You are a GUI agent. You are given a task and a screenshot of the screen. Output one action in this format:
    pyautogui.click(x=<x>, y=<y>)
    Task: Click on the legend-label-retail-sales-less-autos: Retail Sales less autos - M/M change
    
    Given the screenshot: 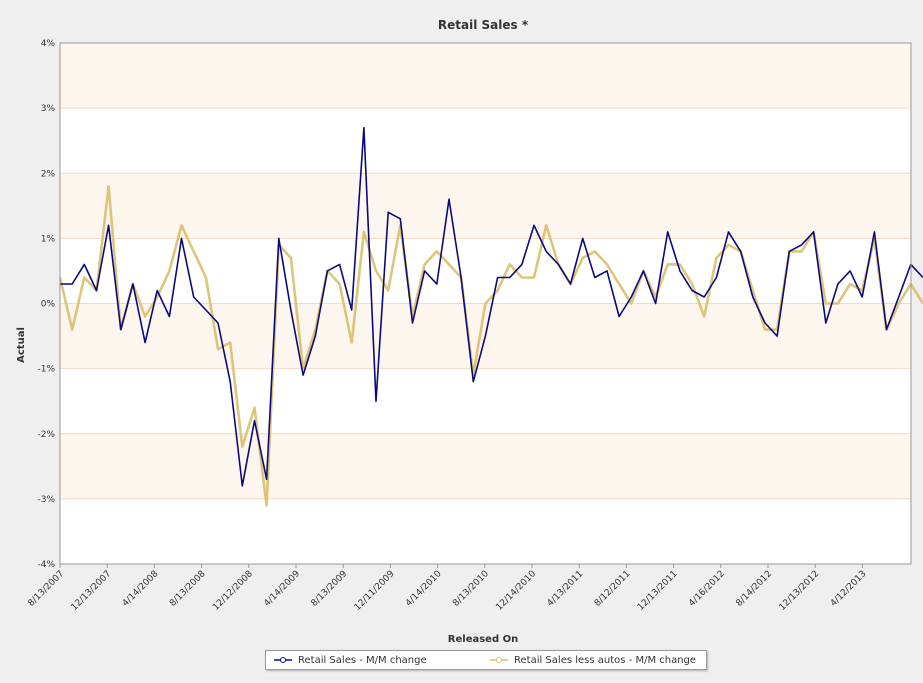 What is the action you would take?
    pyautogui.click(x=605, y=660)
    